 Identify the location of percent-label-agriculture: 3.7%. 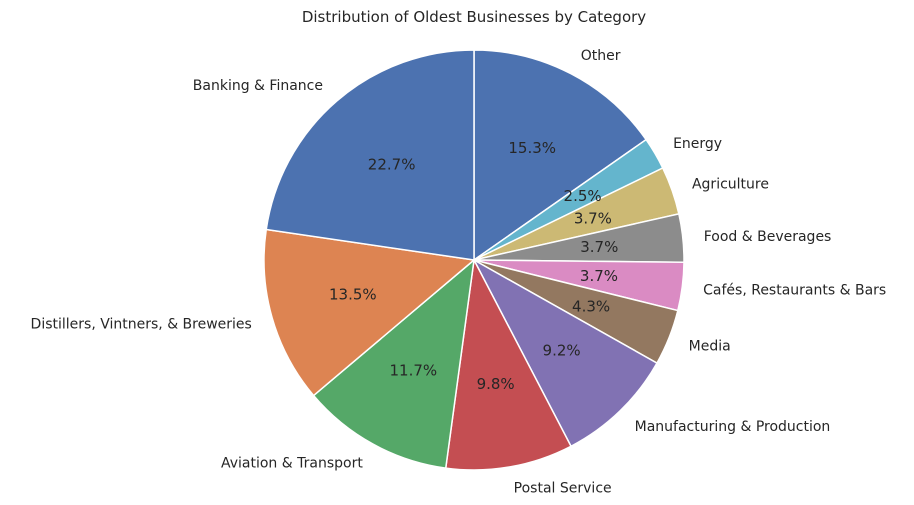
(593, 218).